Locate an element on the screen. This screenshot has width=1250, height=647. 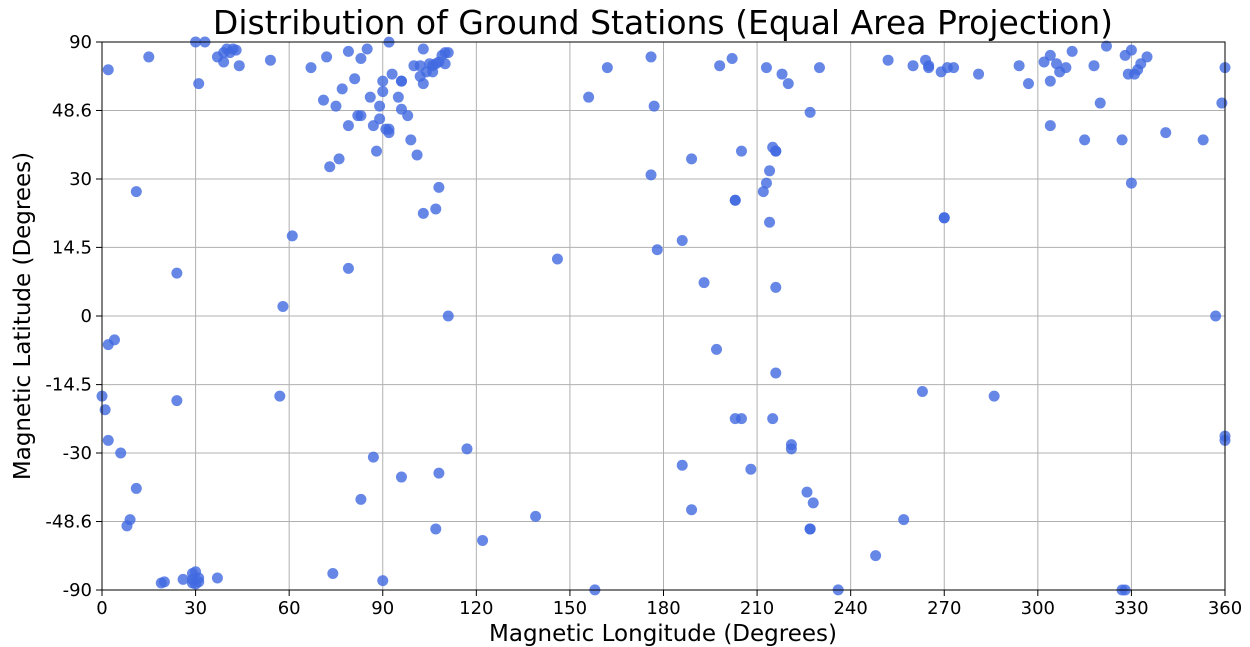
x-tick-label: 150 is located at coordinates (570, 608).